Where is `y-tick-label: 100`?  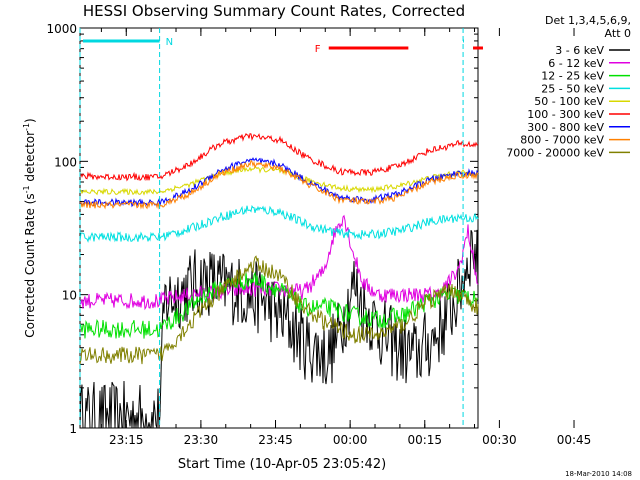 y-tick-label: 100 is located at coordinates (65, 162).